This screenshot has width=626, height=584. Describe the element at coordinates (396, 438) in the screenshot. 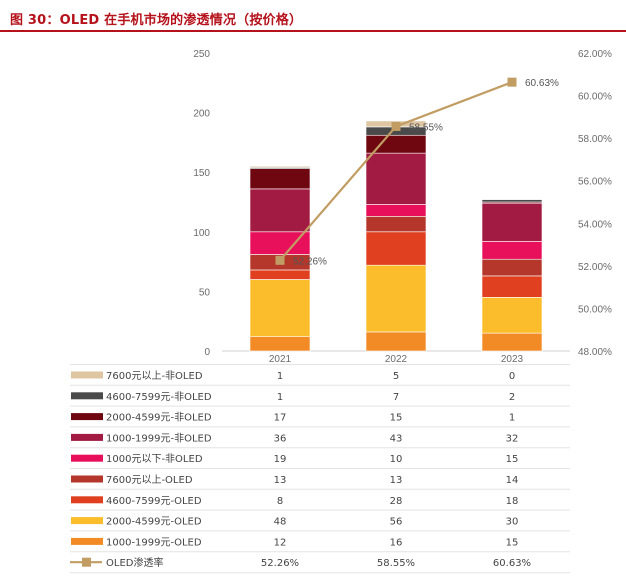

I see `table-cell-value: 43` at that location.